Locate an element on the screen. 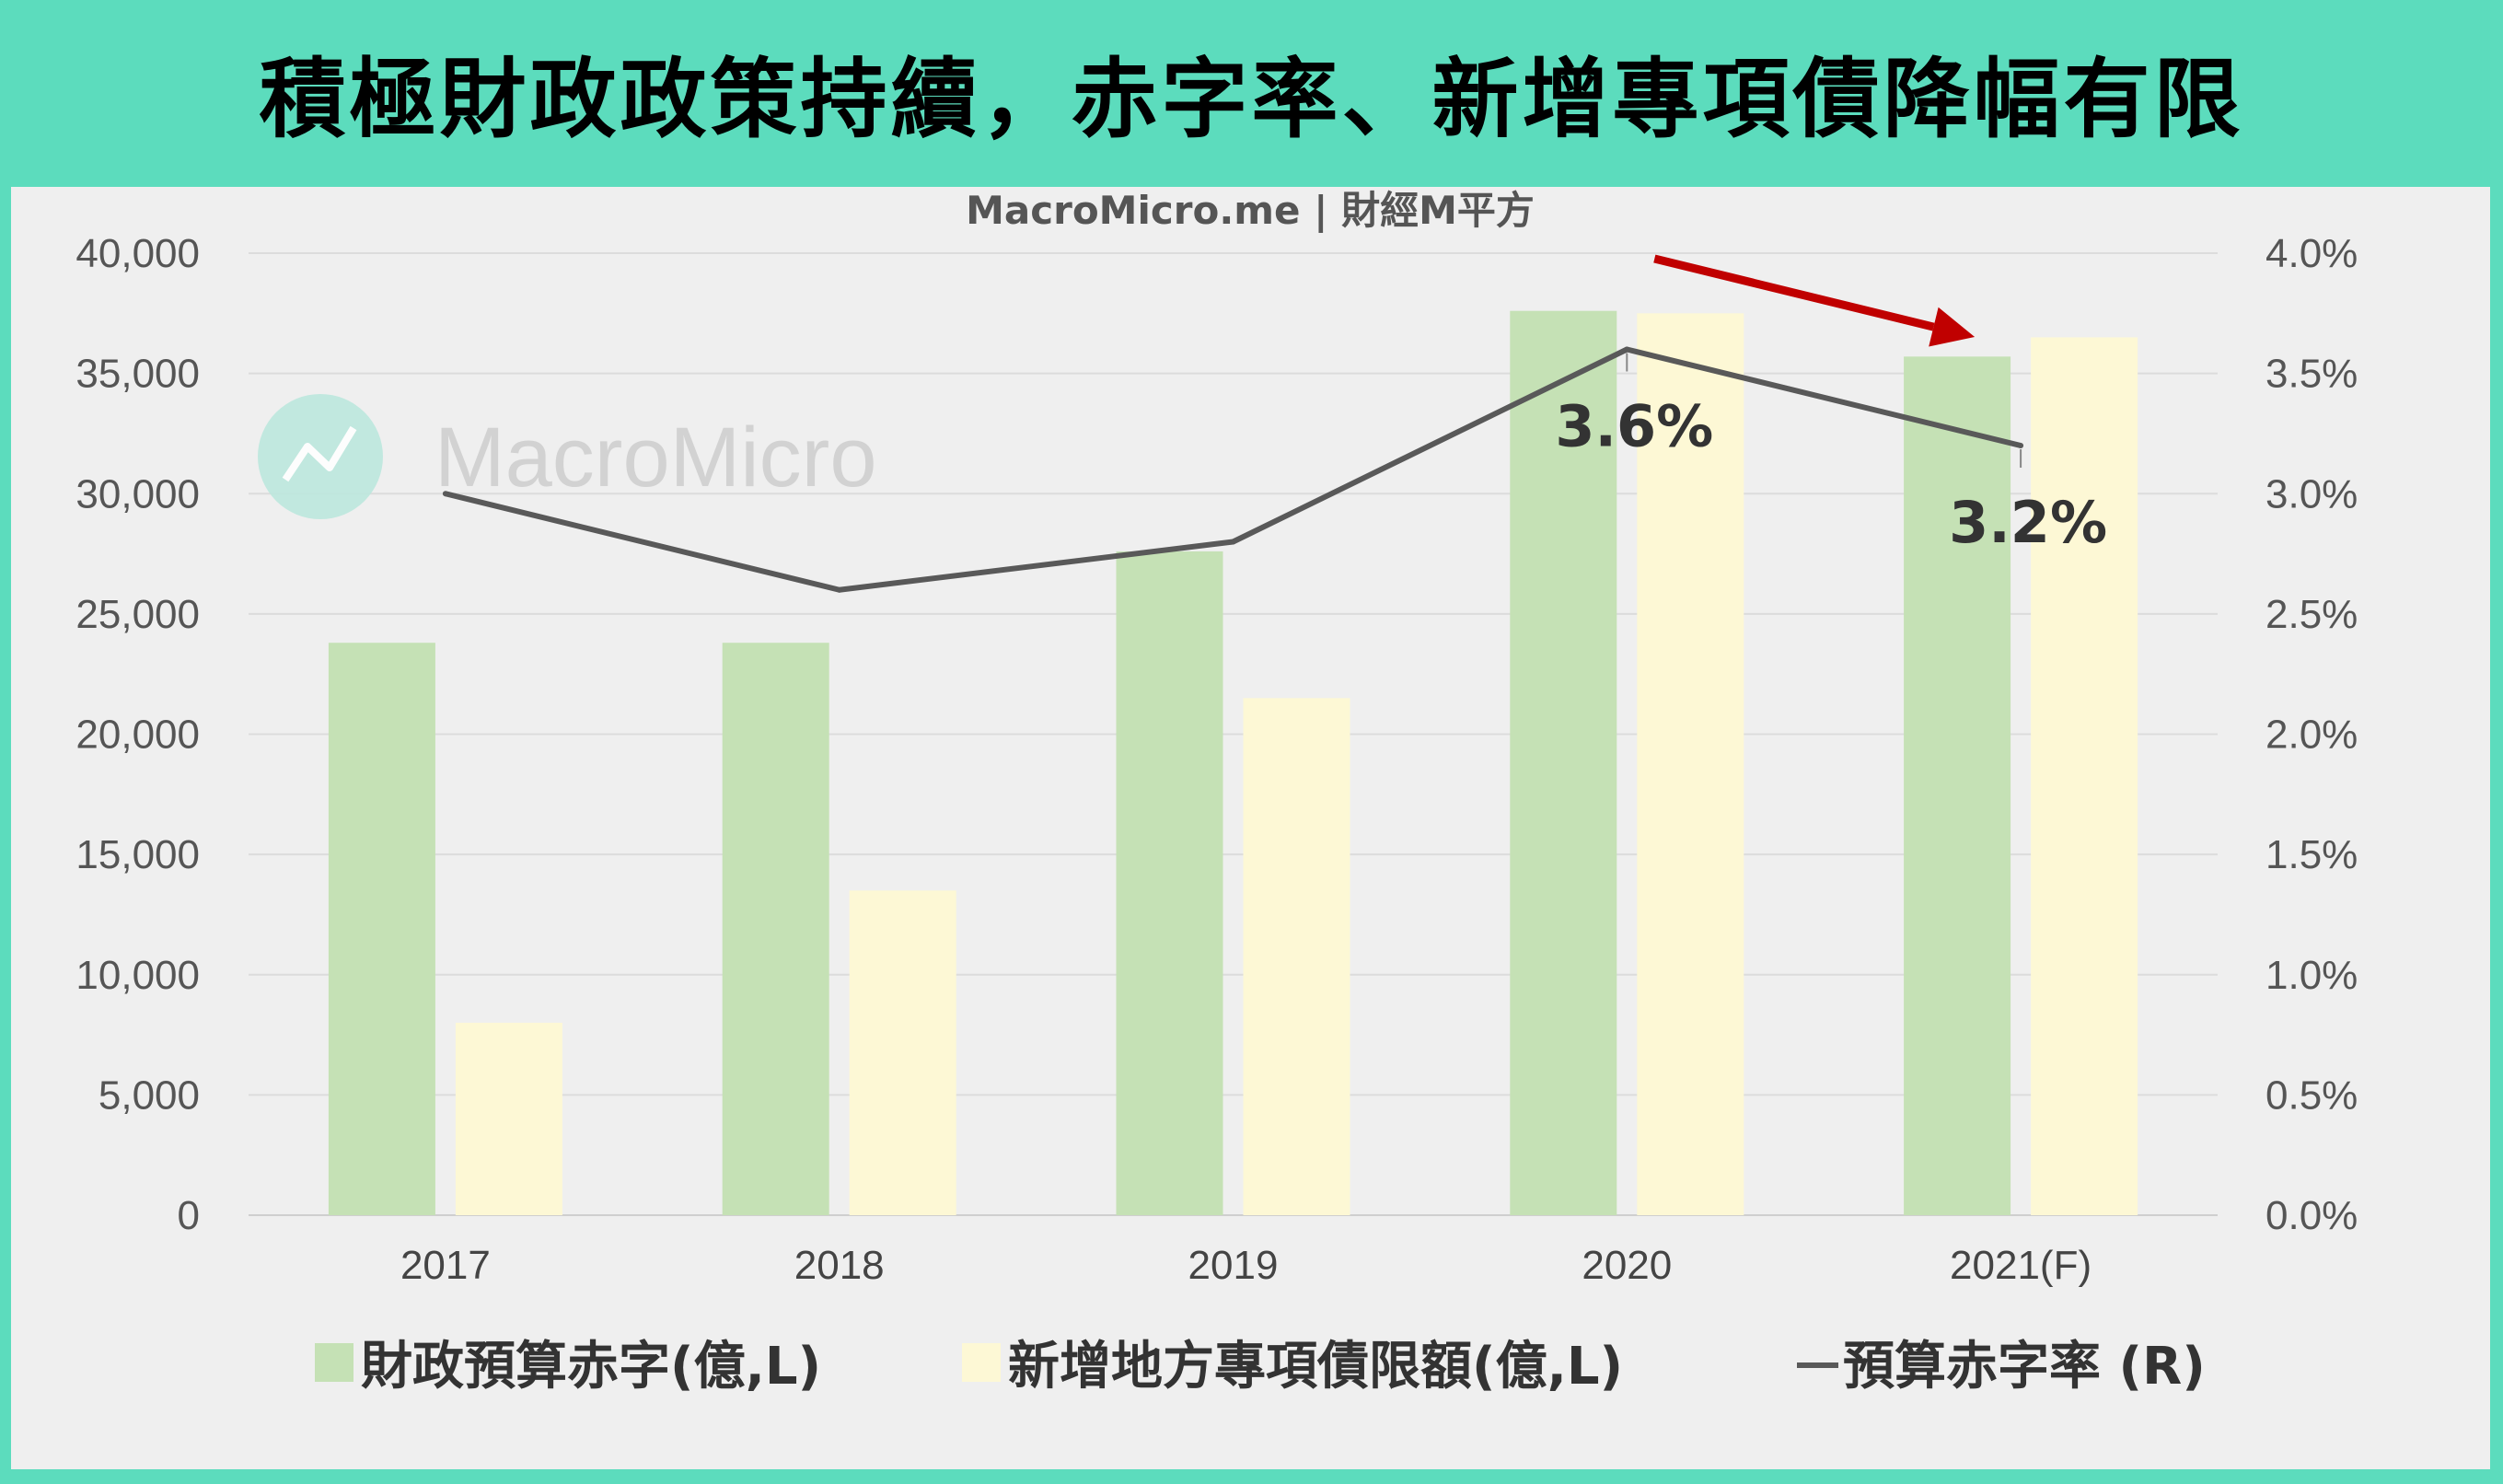 This screenshot has height=1484, width=2503. legend-label-deficit: 財政預算赤字(億,L) is located at coordinates (591, 1367).